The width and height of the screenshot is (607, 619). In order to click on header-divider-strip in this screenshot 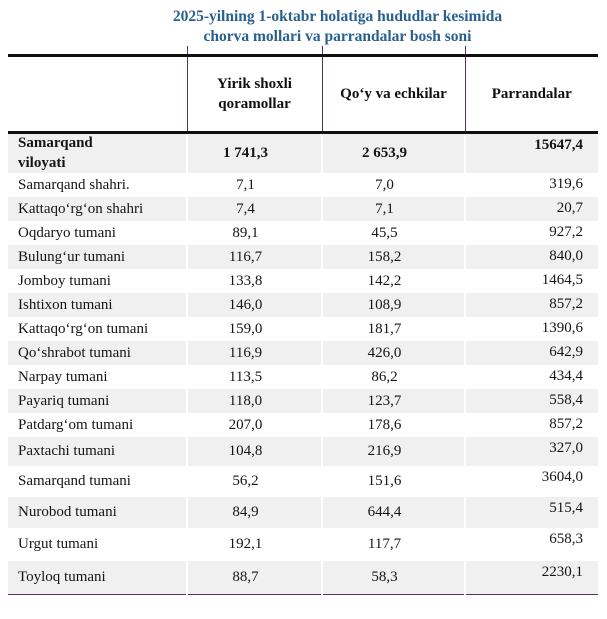, I will do `click(303, 51)`.